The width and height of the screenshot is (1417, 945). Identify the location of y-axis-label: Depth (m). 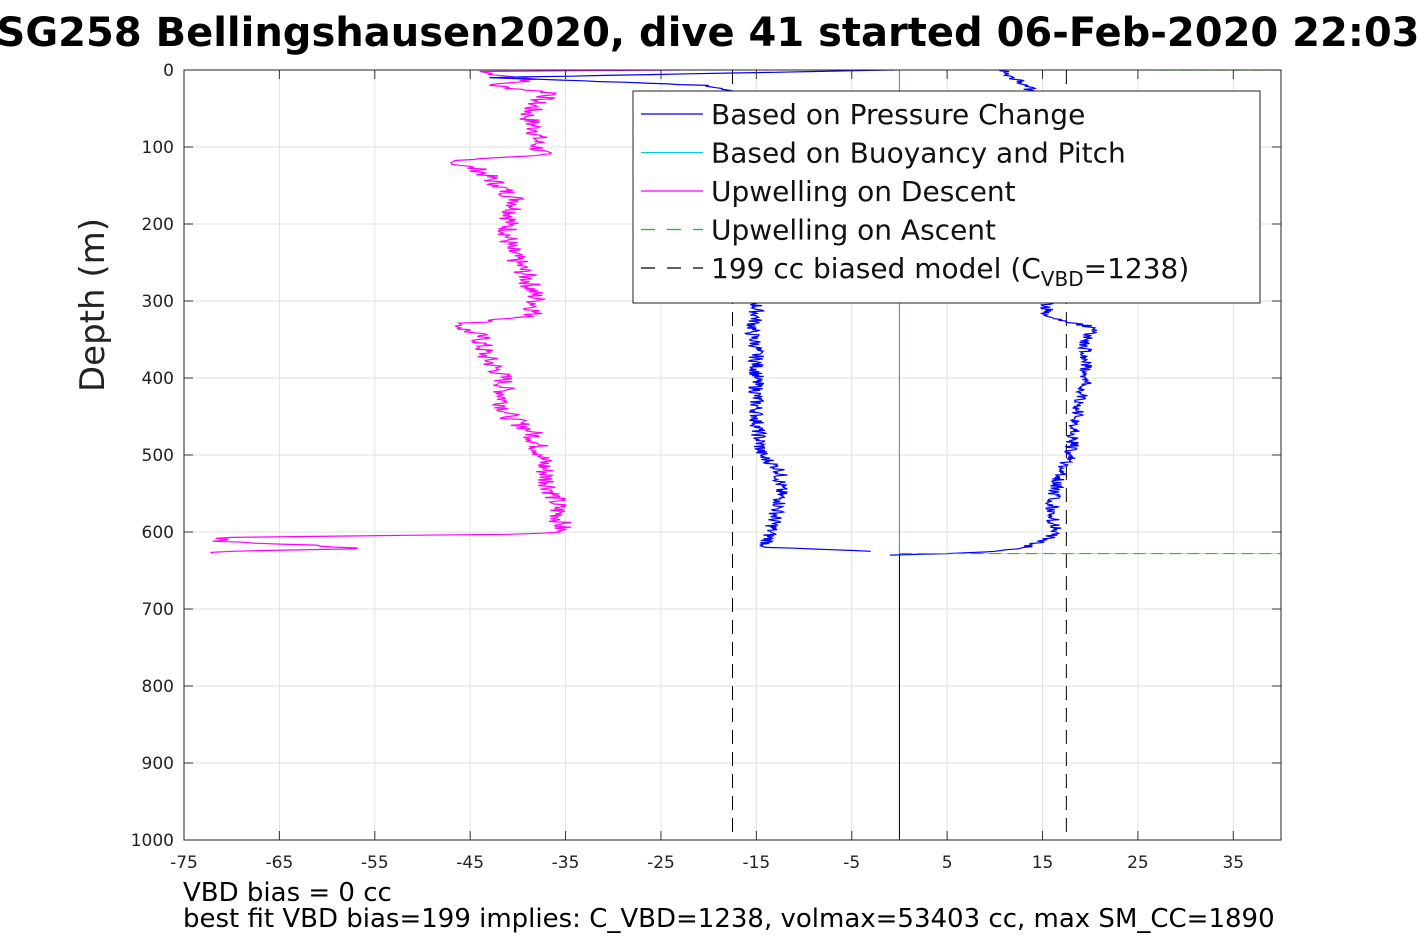
(93, 305).